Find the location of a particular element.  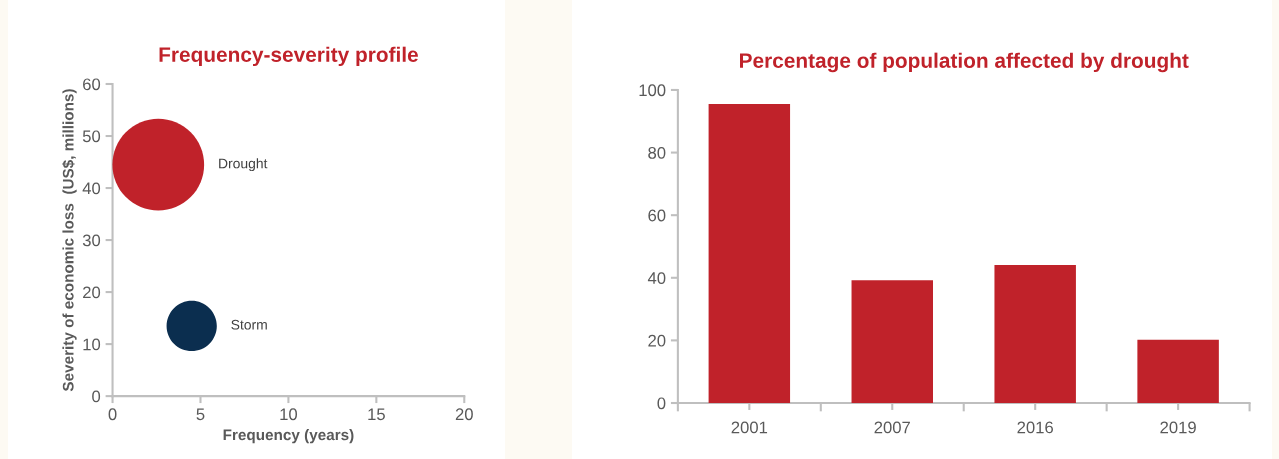

x-tick-label: 15 is located at coordinates (376, 414).